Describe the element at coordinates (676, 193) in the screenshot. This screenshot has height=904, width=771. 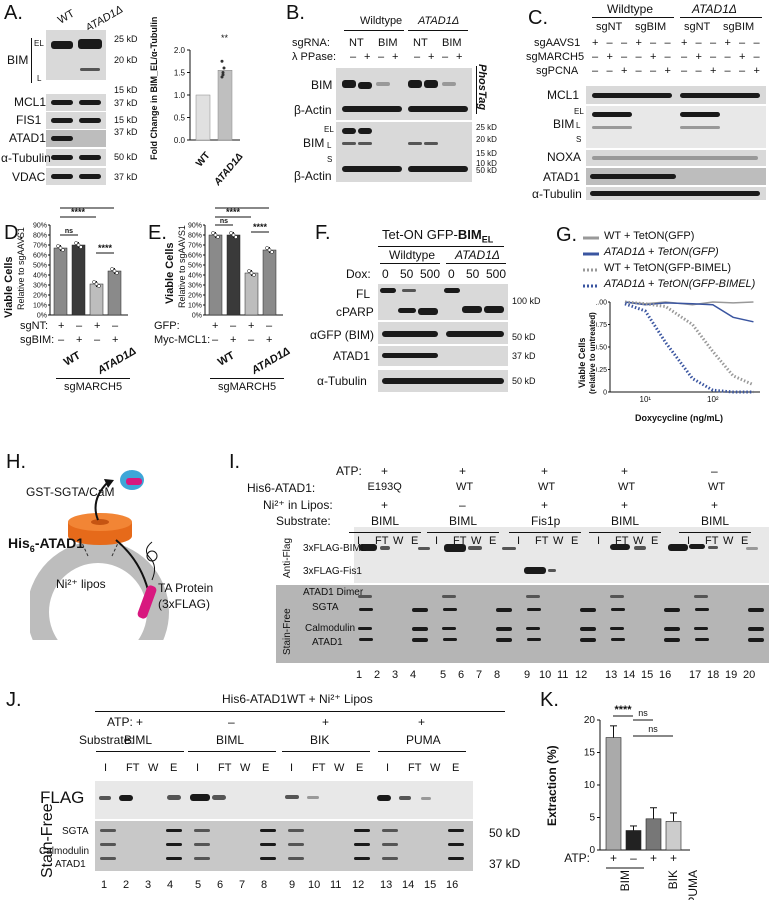
I see `blot-c-tubulin` at that location.